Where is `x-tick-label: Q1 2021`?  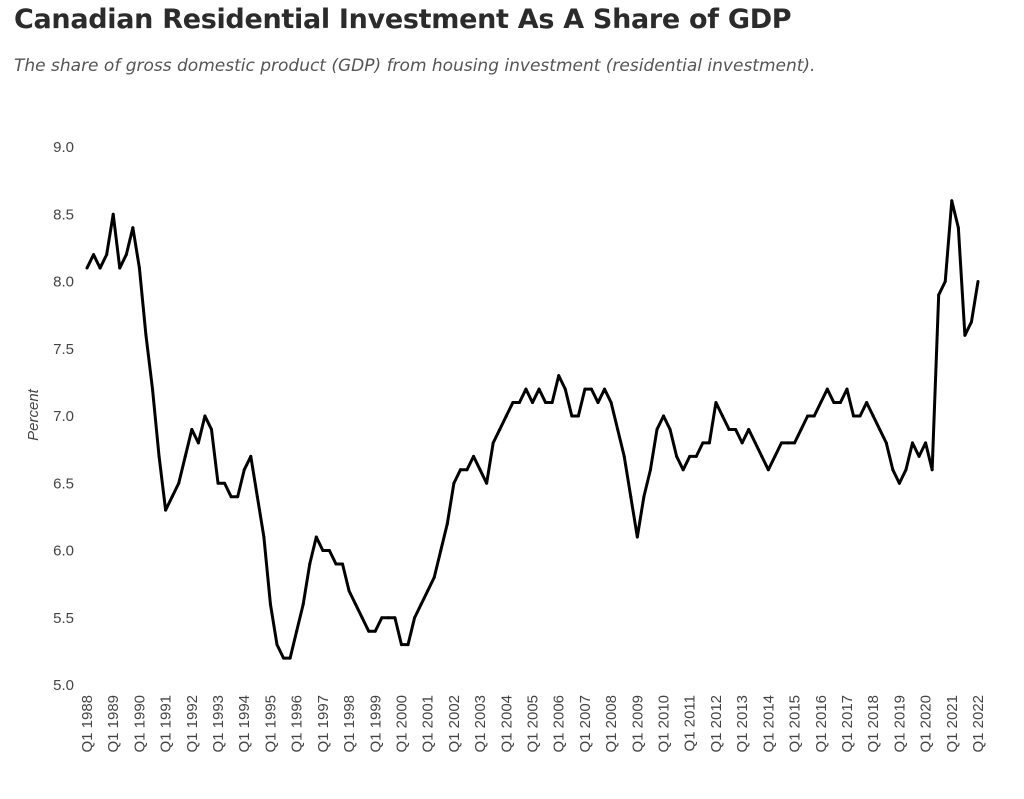 x-tick-label: Q1 2021 is located at coordinates (952, 724).